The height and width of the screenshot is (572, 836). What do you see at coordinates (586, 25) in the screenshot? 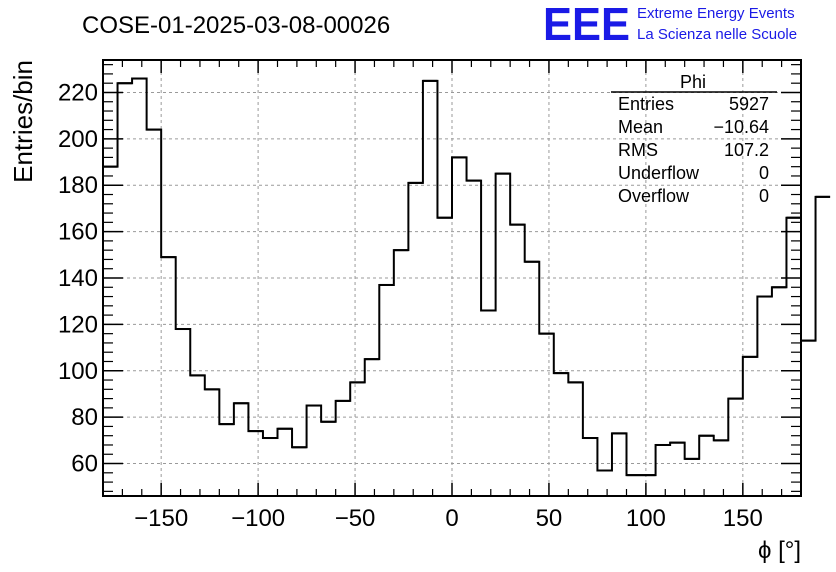
I see `eee-logo: EEE` at bounding box center [586, 25].